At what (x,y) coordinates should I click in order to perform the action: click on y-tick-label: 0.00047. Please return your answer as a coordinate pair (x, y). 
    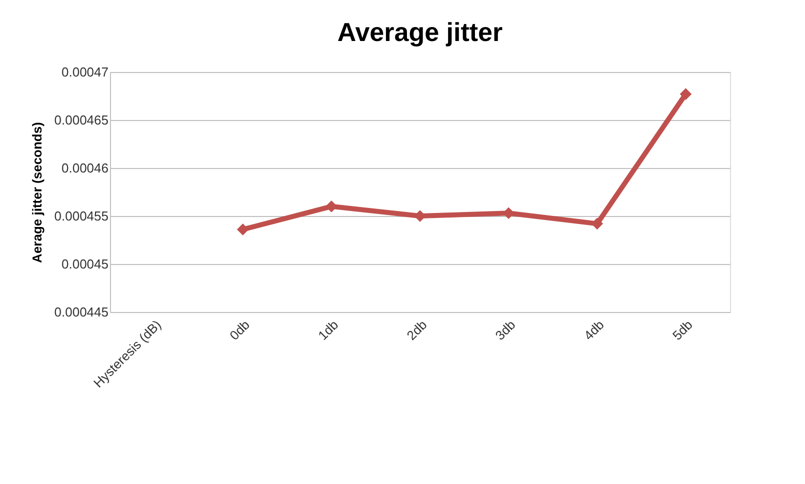
    Looking at the image, I should click on (85, 72).